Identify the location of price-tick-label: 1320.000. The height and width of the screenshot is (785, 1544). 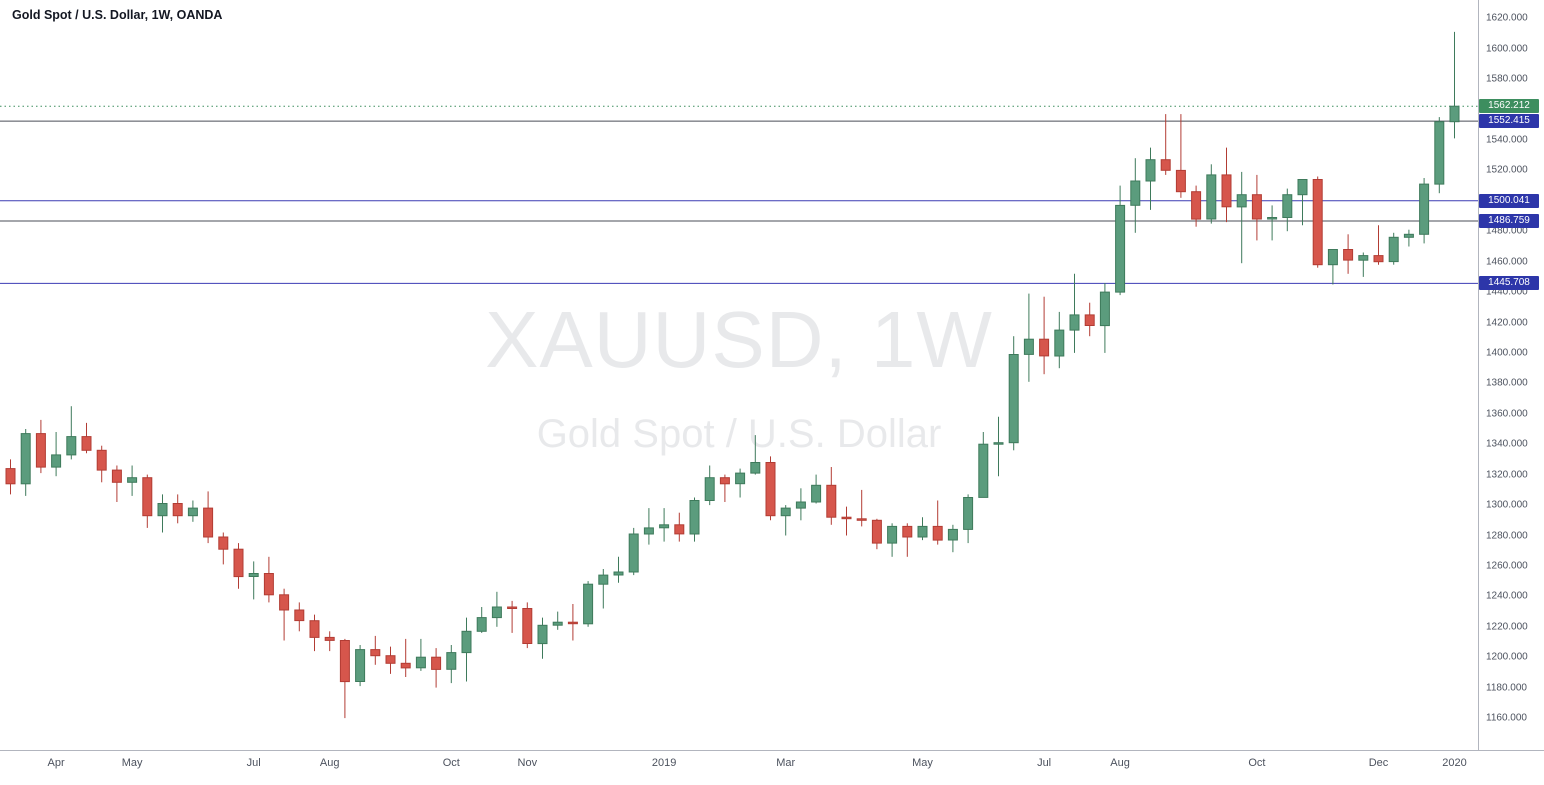
(1507, 475).